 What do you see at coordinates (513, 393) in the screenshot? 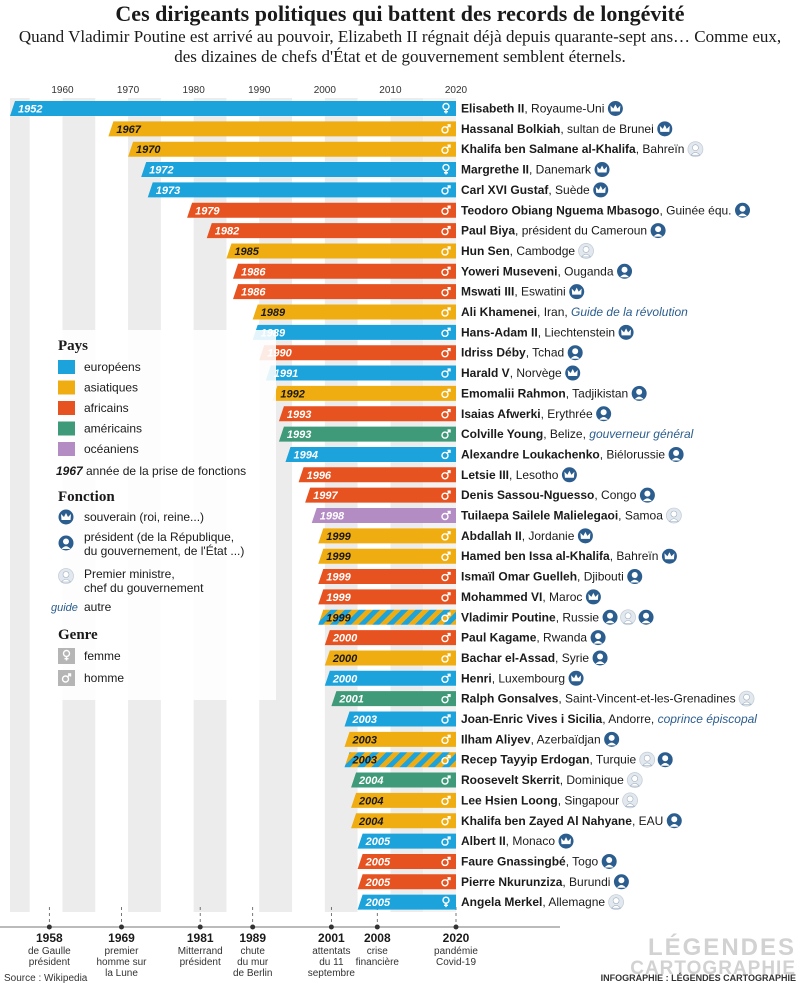
I see `leader-name: Emomalii Rahmon` at bounding box center [513, 393].